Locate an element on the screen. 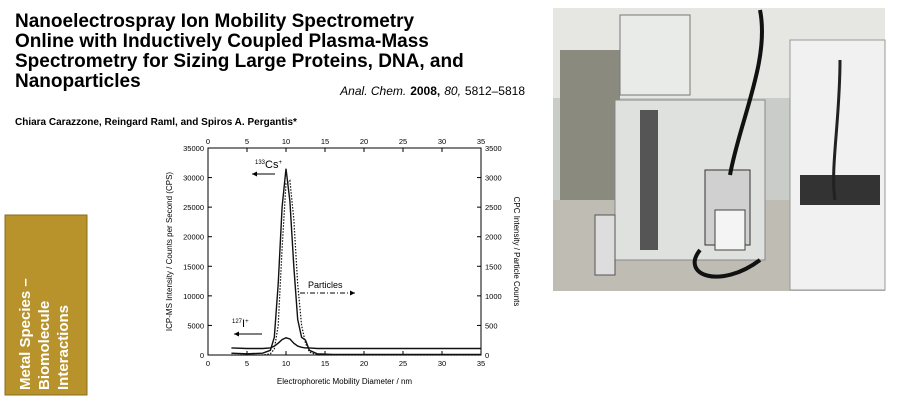  x-top-tick-label: 30 is located at coordinates (442, 141).